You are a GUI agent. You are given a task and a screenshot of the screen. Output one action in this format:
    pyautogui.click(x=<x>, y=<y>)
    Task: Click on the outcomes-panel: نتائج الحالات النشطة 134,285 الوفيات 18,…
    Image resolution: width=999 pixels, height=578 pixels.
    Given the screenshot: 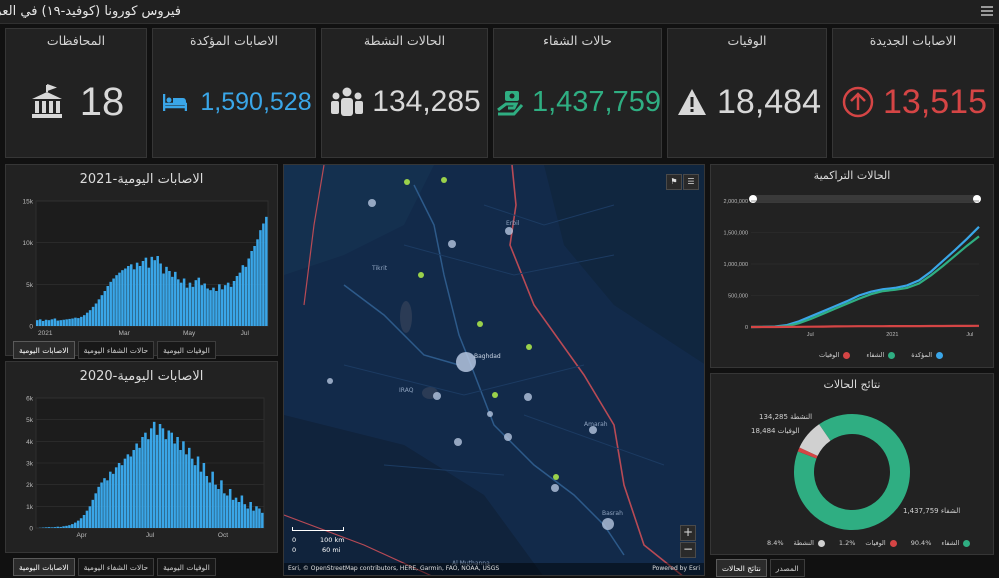 What is the action you would take?
    pyautogui.click(x=852, y=464)
    